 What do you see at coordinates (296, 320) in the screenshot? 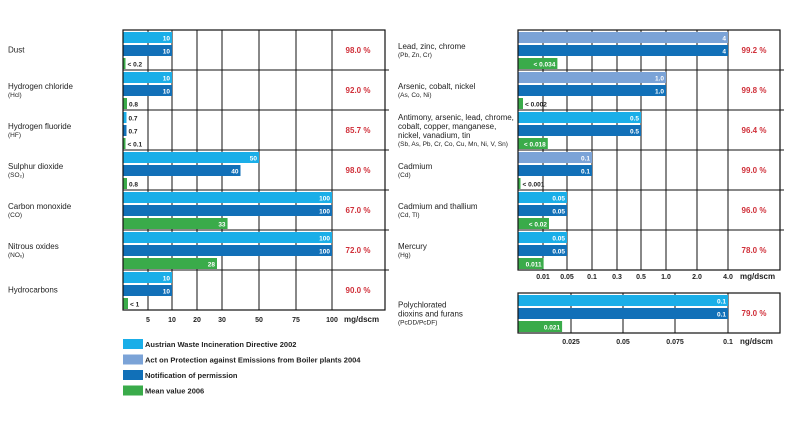
I see `tick-label: 75` at bounding box center [296, 320].